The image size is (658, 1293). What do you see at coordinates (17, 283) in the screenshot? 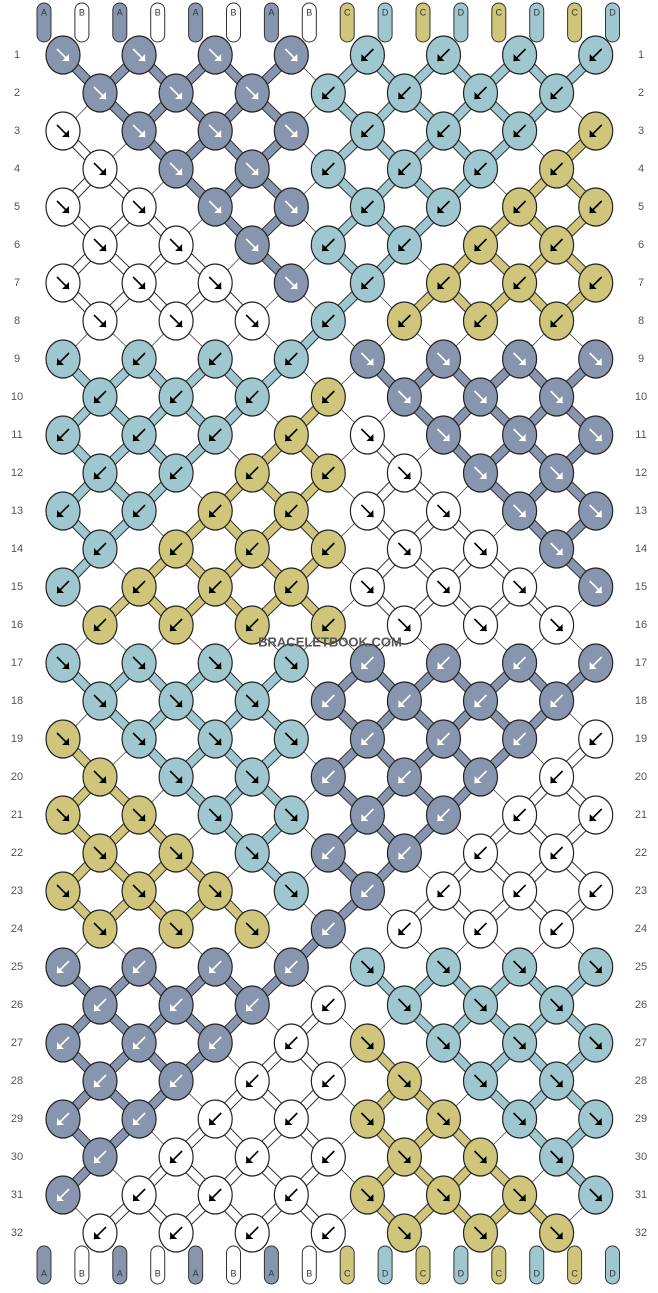
I see `row-number: 7` at bounding box center [17, 283].